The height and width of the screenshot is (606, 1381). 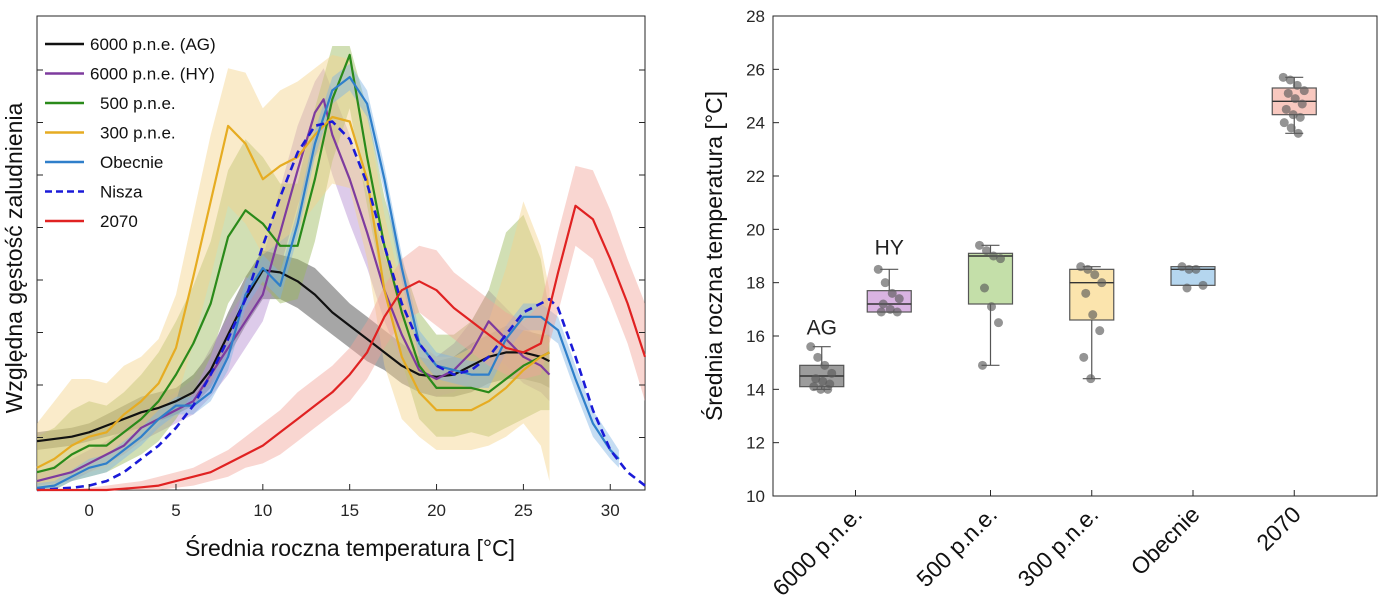 What do you see at coordinates (523, 510) in the screenshot?
I see `x-tick-label: 25` at bounding box center [523, 510].